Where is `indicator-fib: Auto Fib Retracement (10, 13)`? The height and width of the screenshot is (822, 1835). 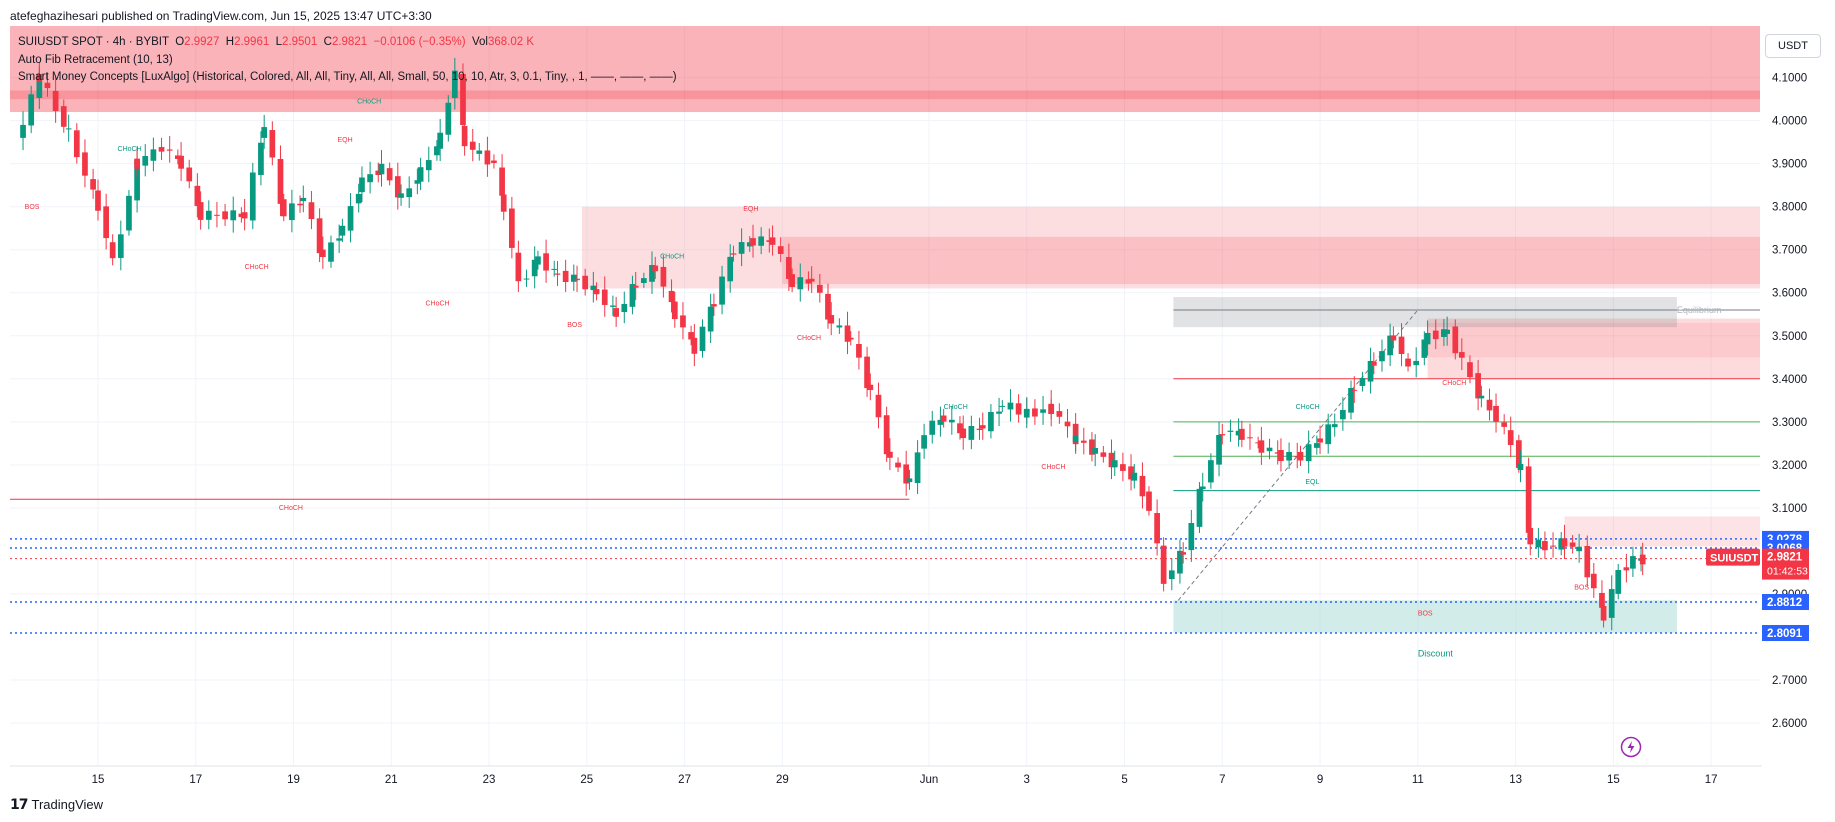
indicator-fib: Auto Fib Retracement (10, 13) is located at coordinates (95, 59).